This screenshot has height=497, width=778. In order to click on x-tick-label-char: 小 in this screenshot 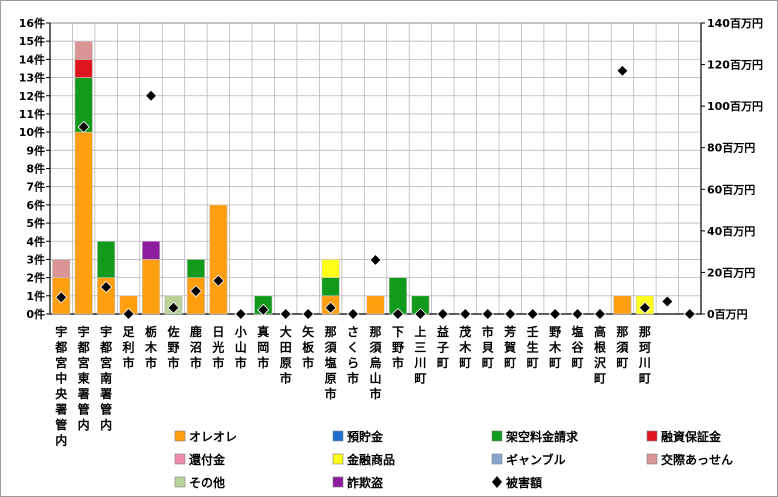, I will do `click(241, 331)`.